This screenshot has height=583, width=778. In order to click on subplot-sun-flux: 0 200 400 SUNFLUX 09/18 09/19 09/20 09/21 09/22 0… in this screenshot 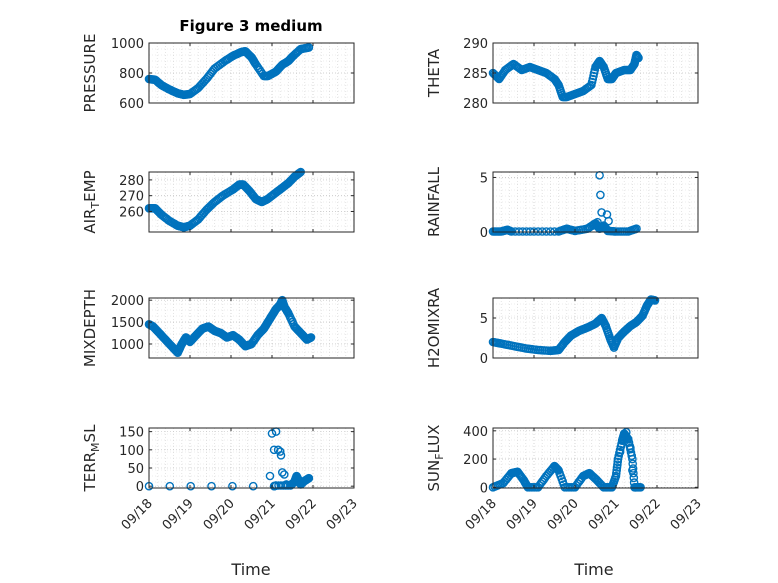, I will do `click(565, 479)`.